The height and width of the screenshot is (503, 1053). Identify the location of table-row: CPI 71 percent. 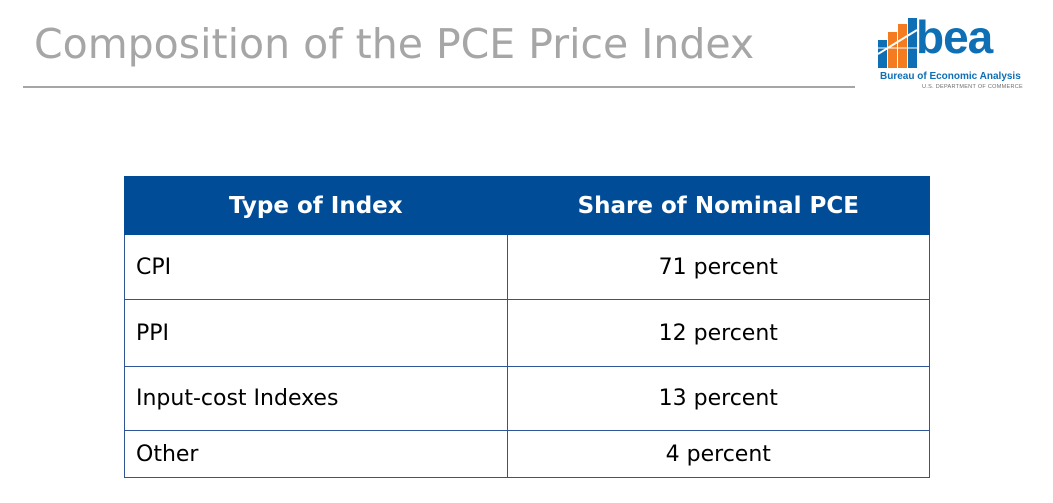
(527, 267).